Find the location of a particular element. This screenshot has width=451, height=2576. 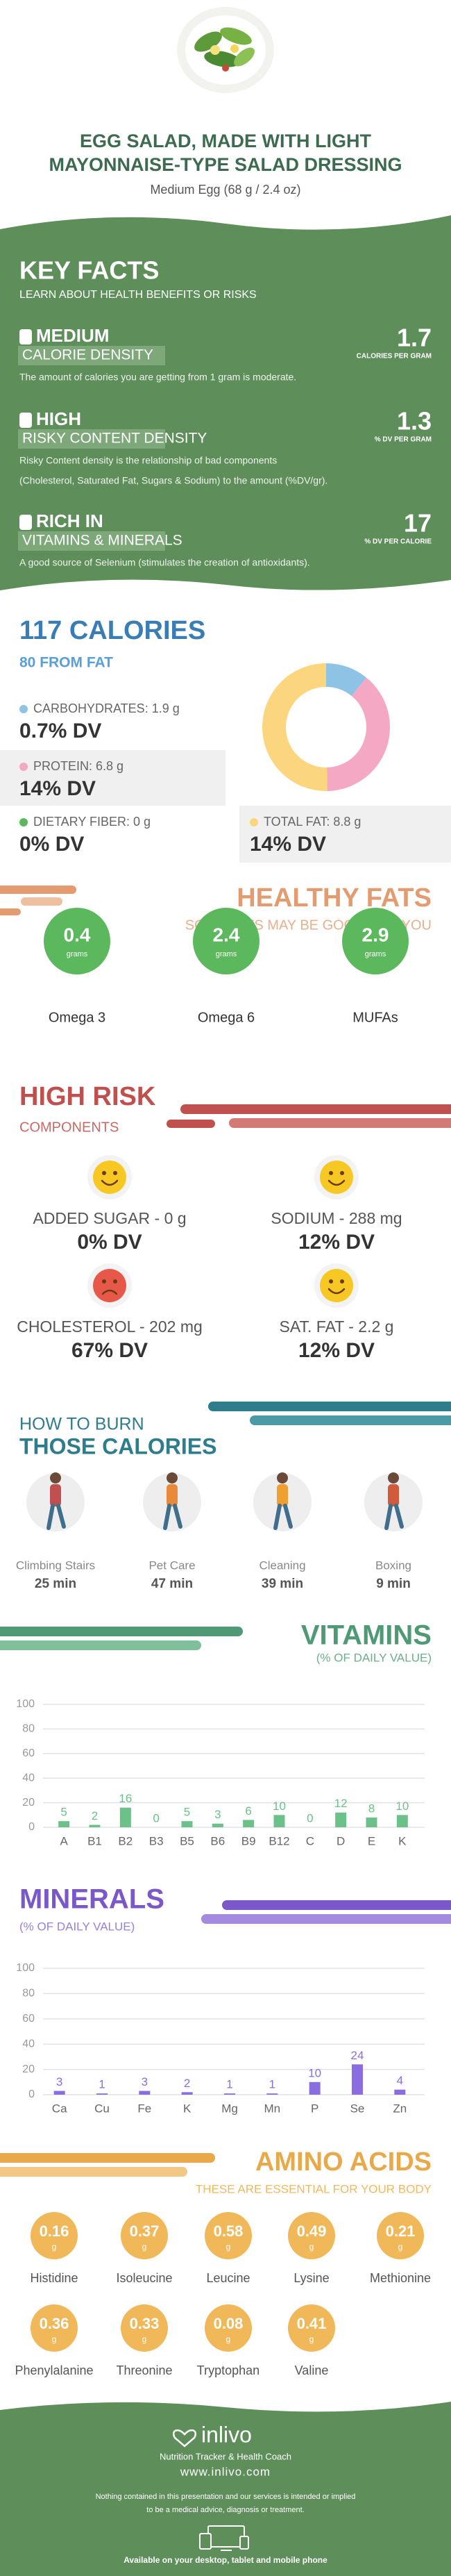

donut-slice is located at coordinates (359, 734).